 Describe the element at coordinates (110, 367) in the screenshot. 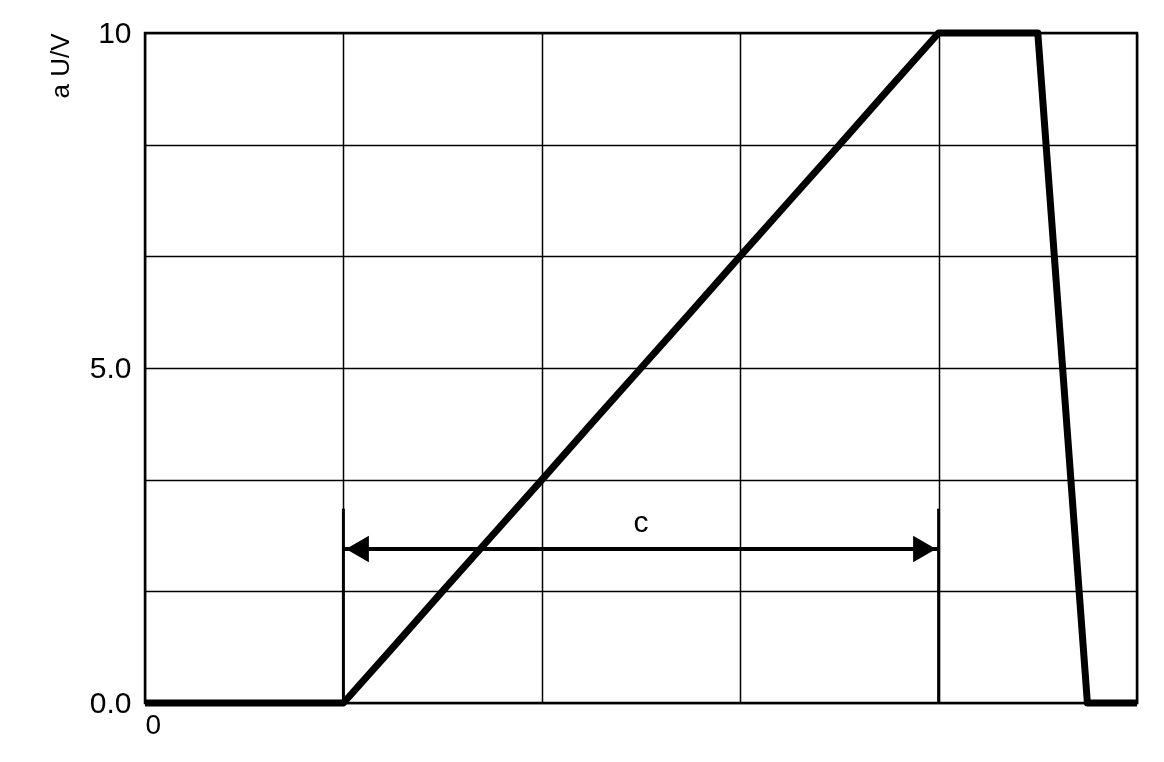

I see `y-tick-label: 5.0` at that location.